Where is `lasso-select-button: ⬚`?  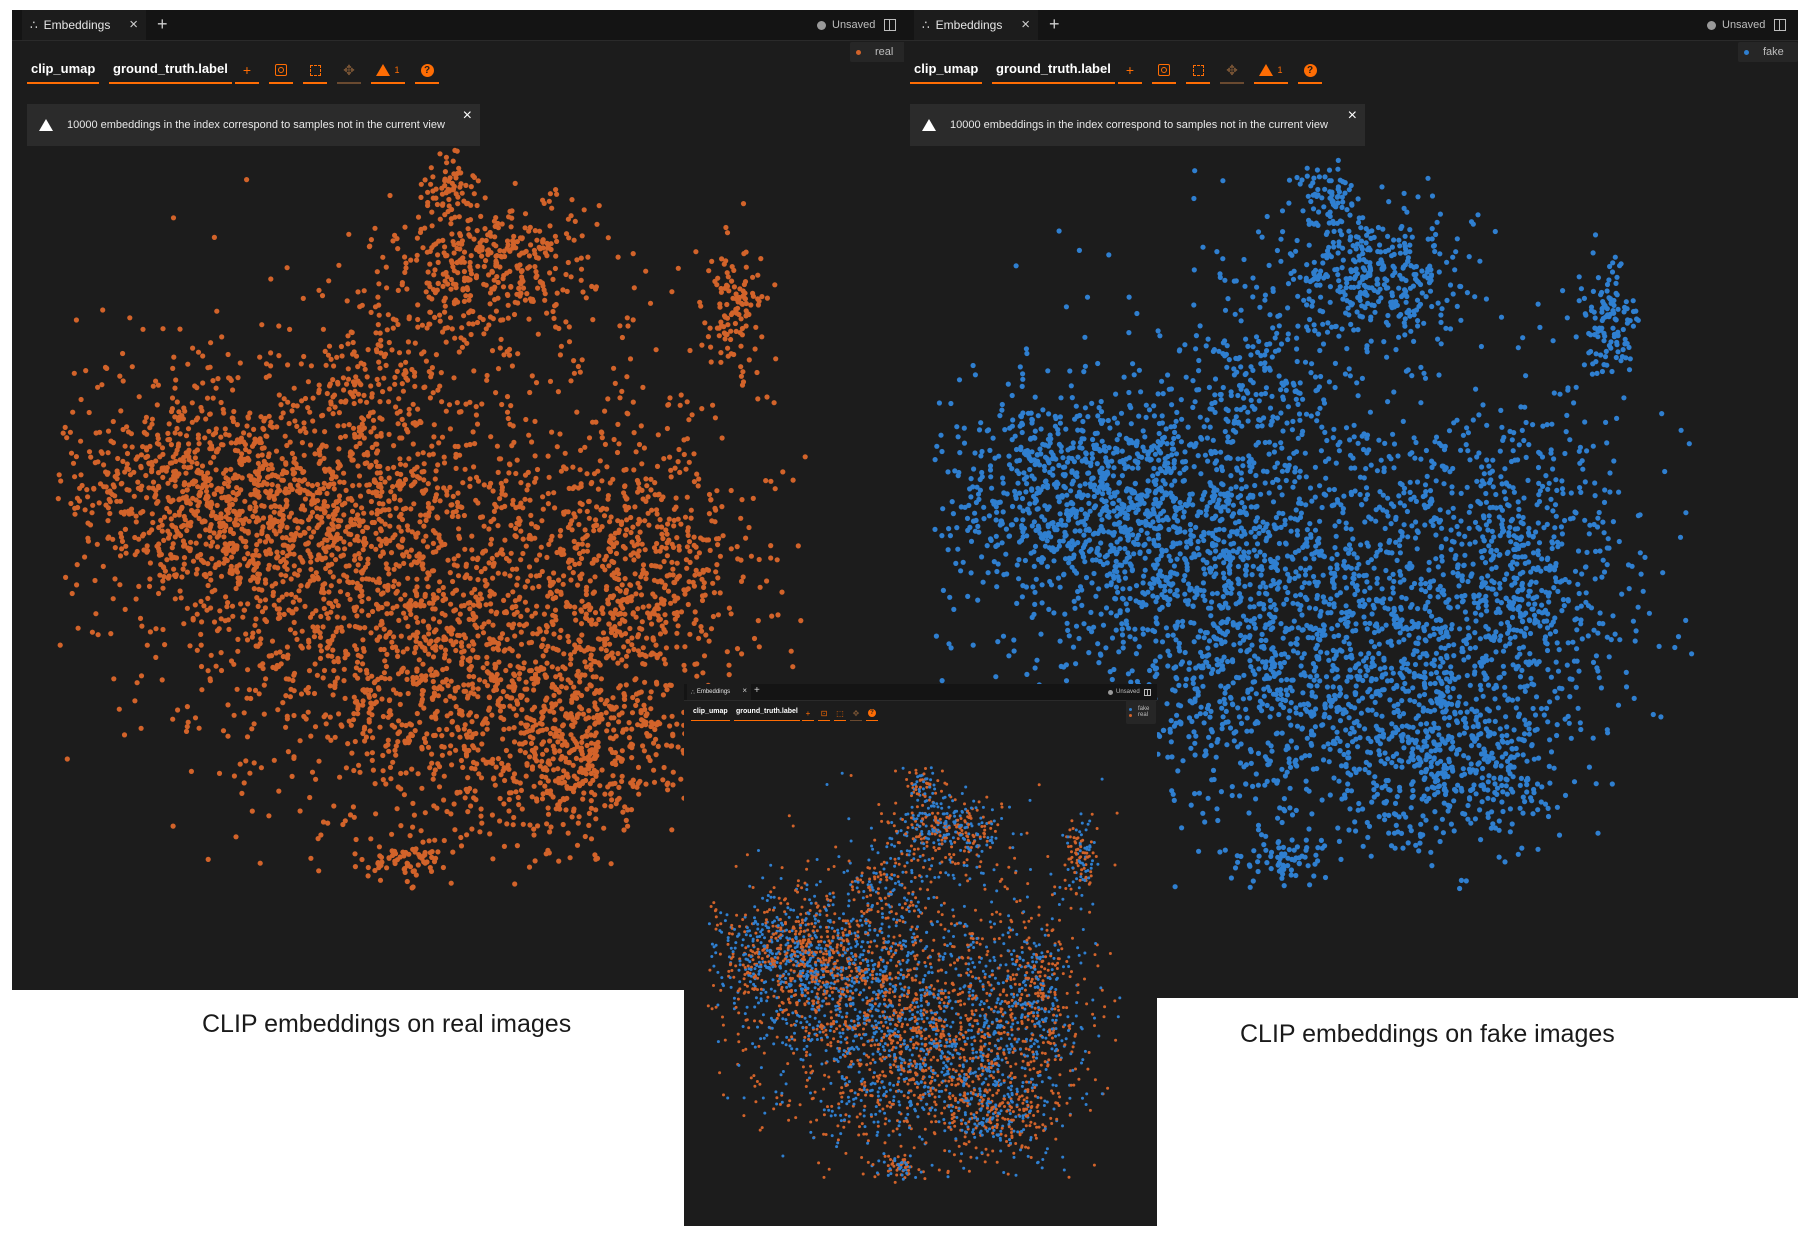 lasso-select-button: ⬚ is located at coordinates (840, 713).